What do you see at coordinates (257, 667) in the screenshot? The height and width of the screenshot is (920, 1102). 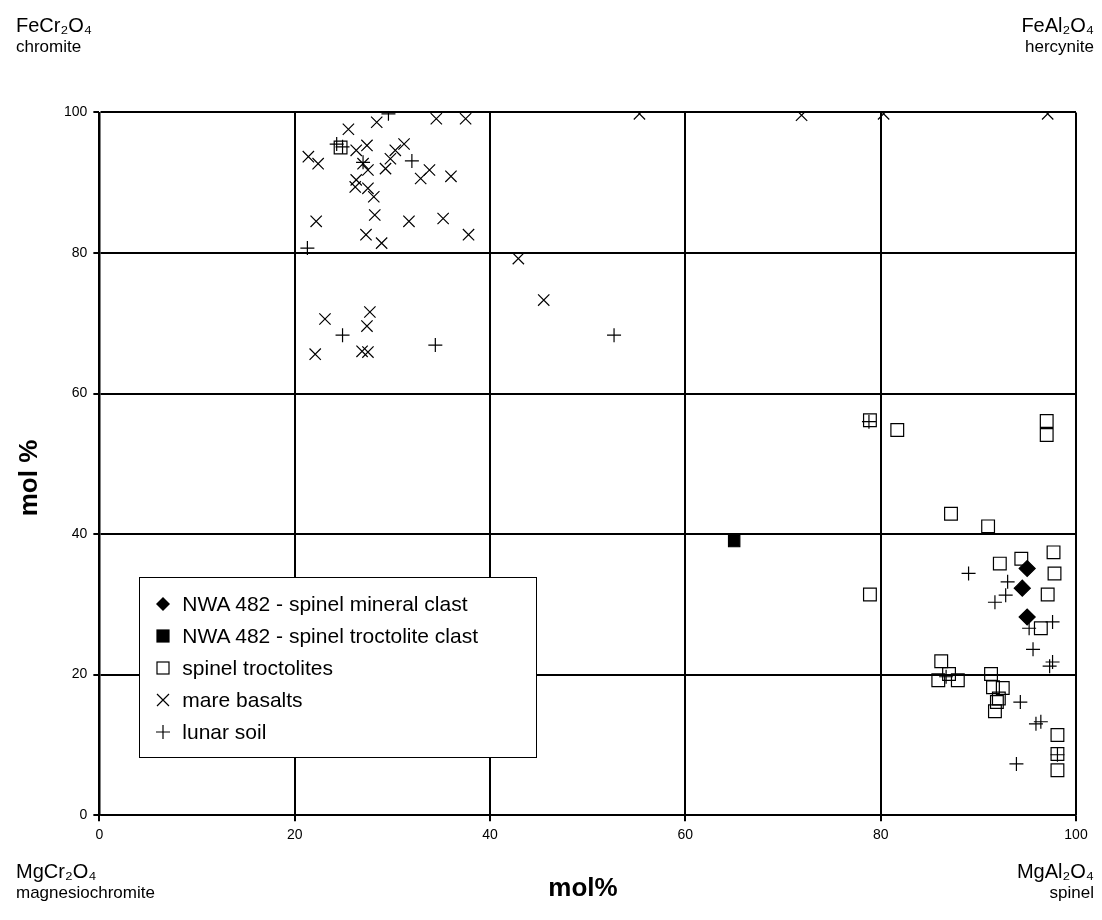 I see `legend-label: spinel troctolites` at bounding box center [257, 667].